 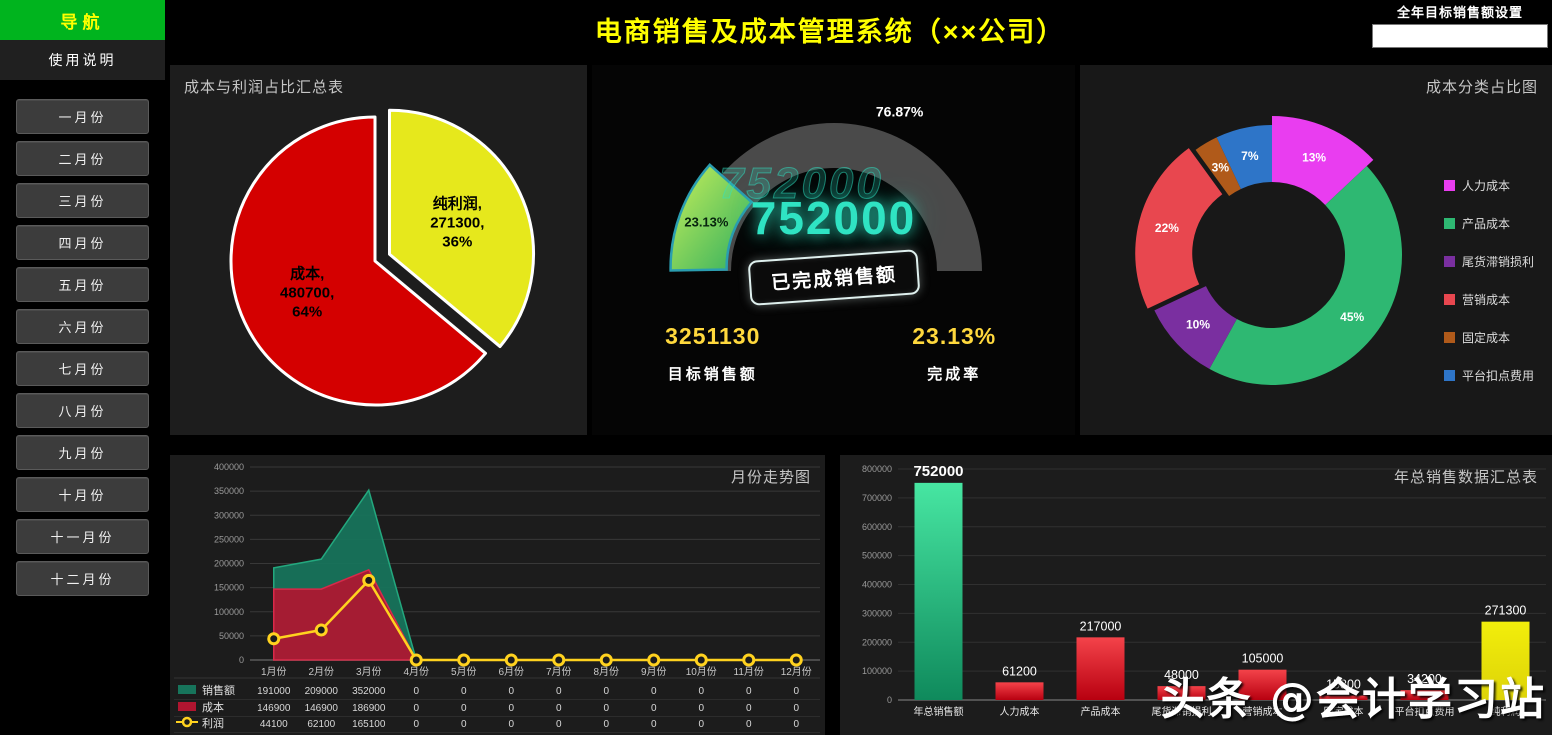 I want to click on sidebar-month-2: 二月份, so click(x=82, y=158).